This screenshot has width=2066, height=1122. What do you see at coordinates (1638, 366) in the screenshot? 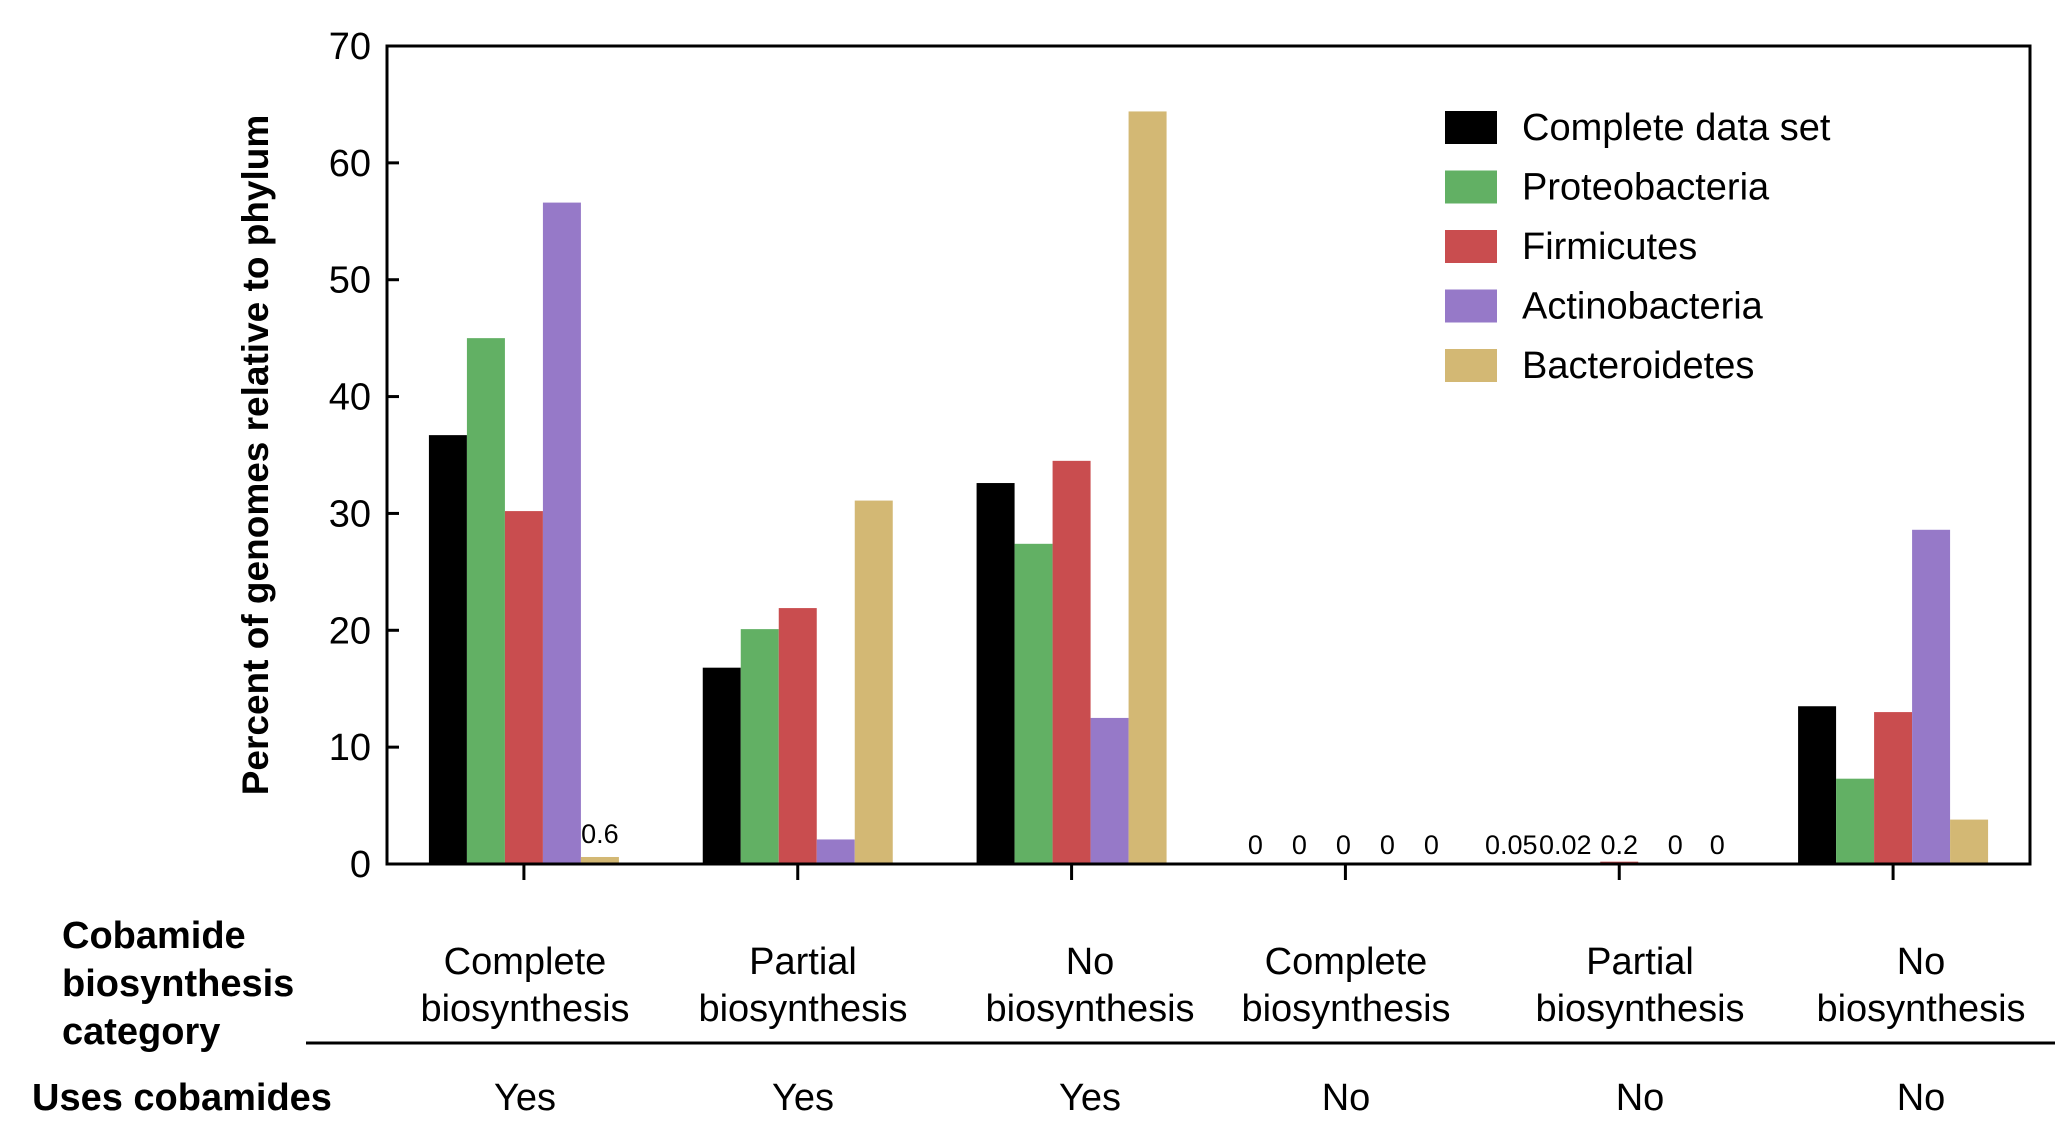
I see `legend-label: Bacteroidetes` at bounding box center [1638, 366].